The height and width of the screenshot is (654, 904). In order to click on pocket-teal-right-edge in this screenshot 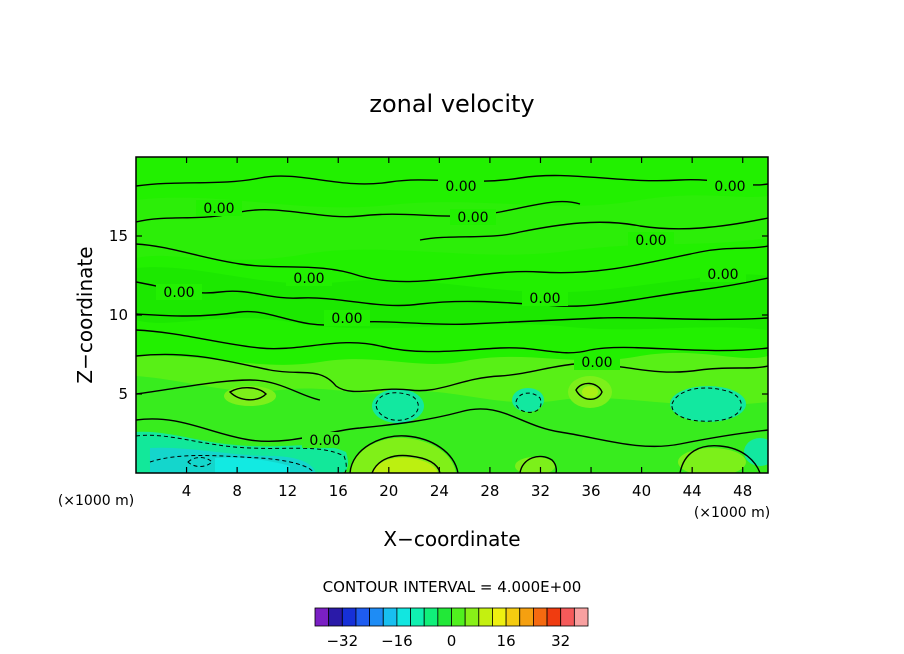, I will do `click(756, 452)`.